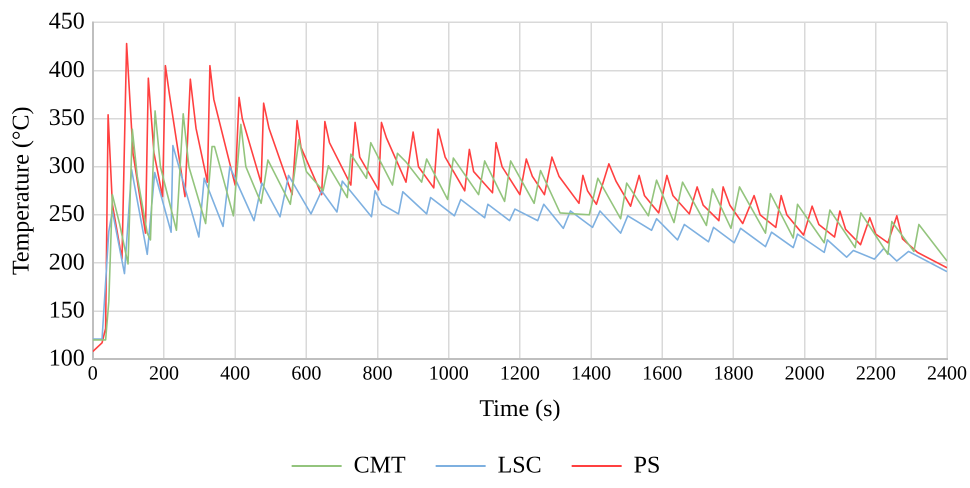  Describe the element at coordinates (93, 373) in the screenshot. I see `x-tick-label: 0` at that location.